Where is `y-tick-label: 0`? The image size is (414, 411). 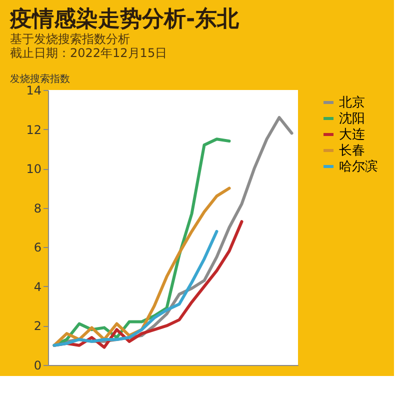 y-tick-label: 0 is located at coordinates (38, 365).